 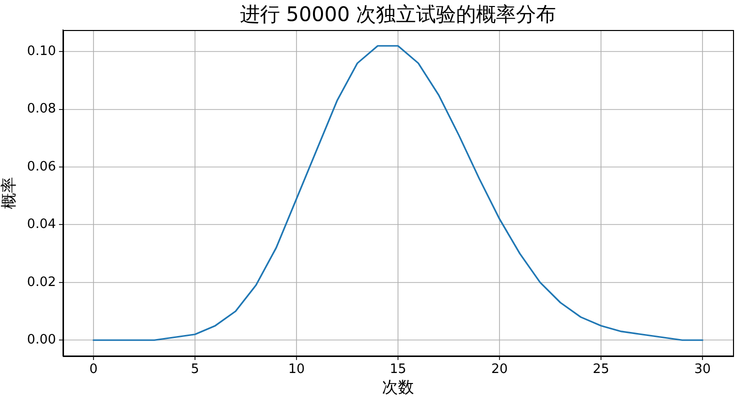 What do you see at coordinates (398, 14) in the screenshot?
I see `chart-title: 进行 50000 次独立试验的概率分布` at bounding box center [398, 14].